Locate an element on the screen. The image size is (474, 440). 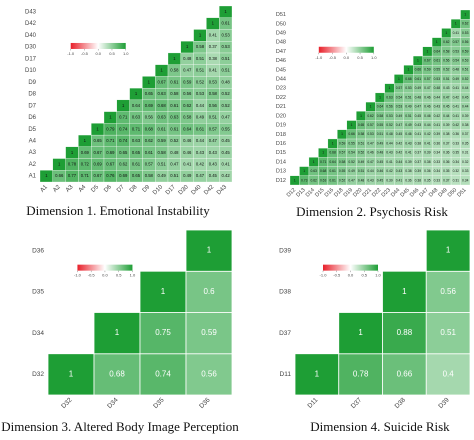
cell-label: 0.79 is located at coordinates (110, 128).